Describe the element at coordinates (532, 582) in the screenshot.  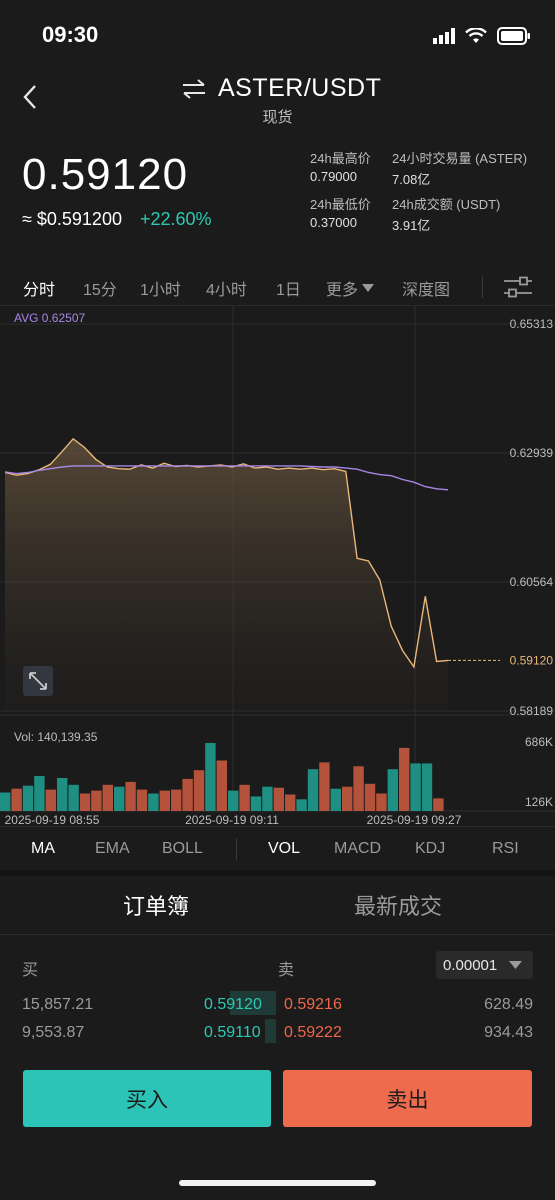
I see `price-tick-label: 0.60564` at that location.